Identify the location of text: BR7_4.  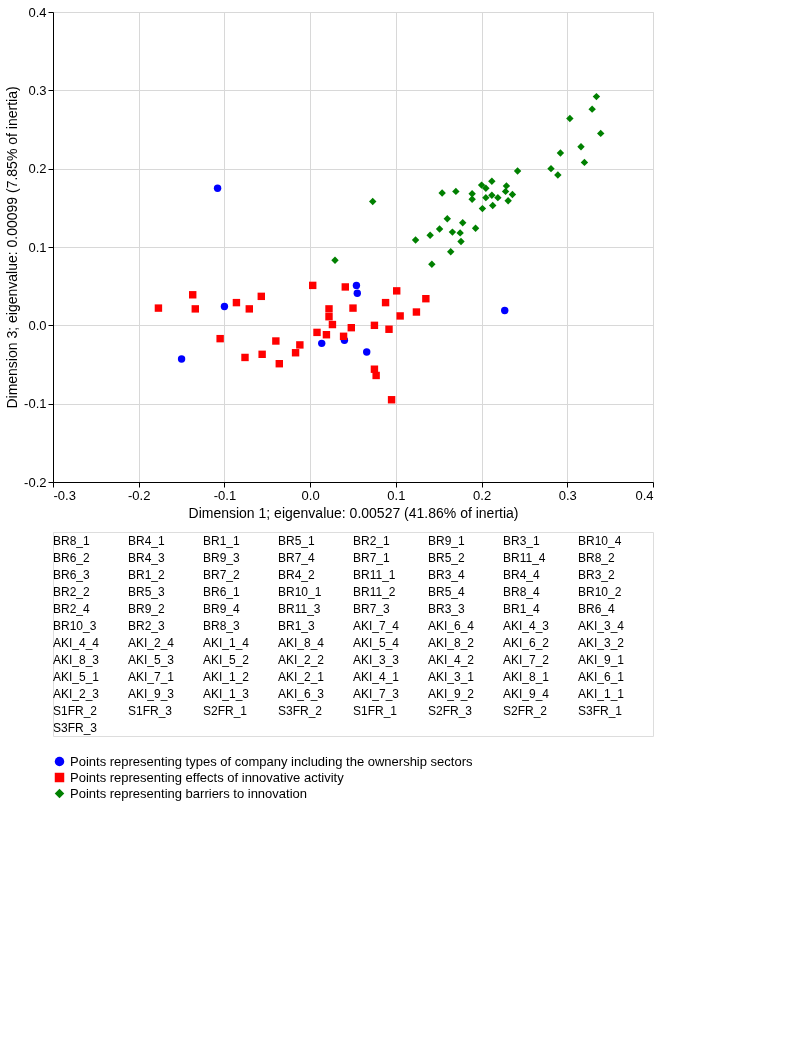
(297, 557).